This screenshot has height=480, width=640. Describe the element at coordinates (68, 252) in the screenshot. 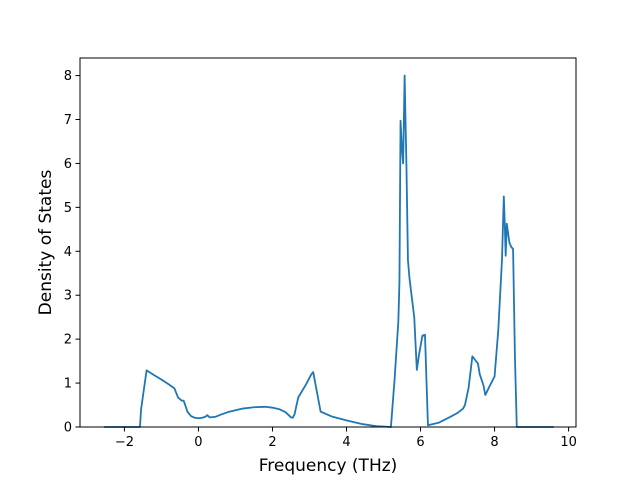

I see `y-tick-label: 4` at that location.